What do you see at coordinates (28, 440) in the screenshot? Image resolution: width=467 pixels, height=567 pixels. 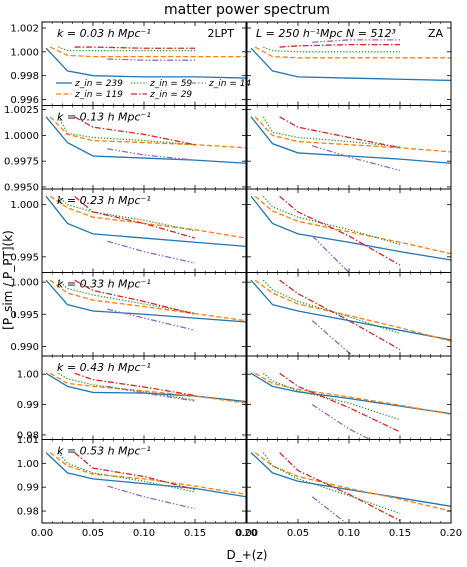 I see `y-tick-label: 1.01` at bounding box center [28, 440].